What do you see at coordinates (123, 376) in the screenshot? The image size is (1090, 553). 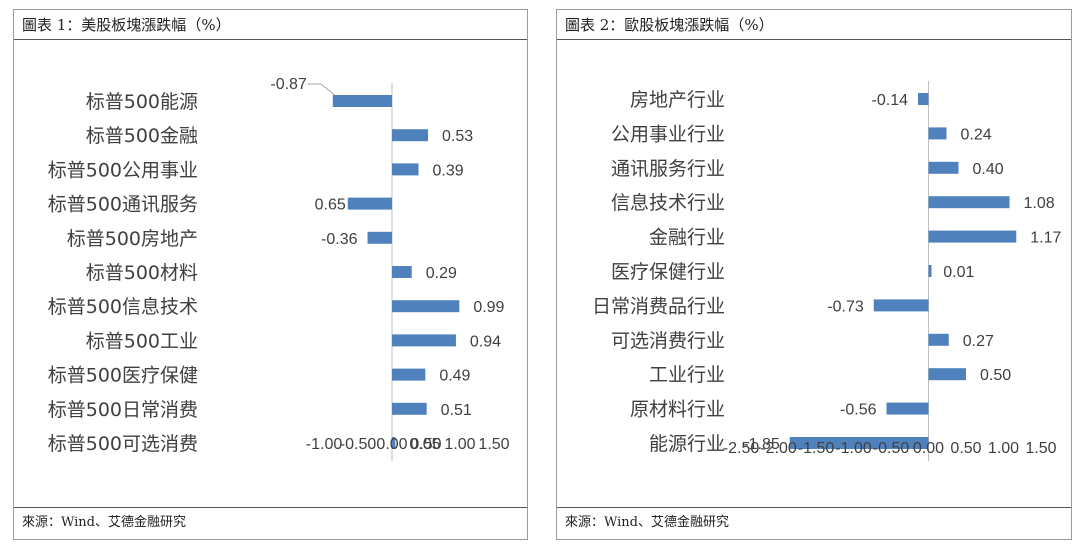 I see `us-category-label: 标普500医疗保健` at bounding box center [123, 376].